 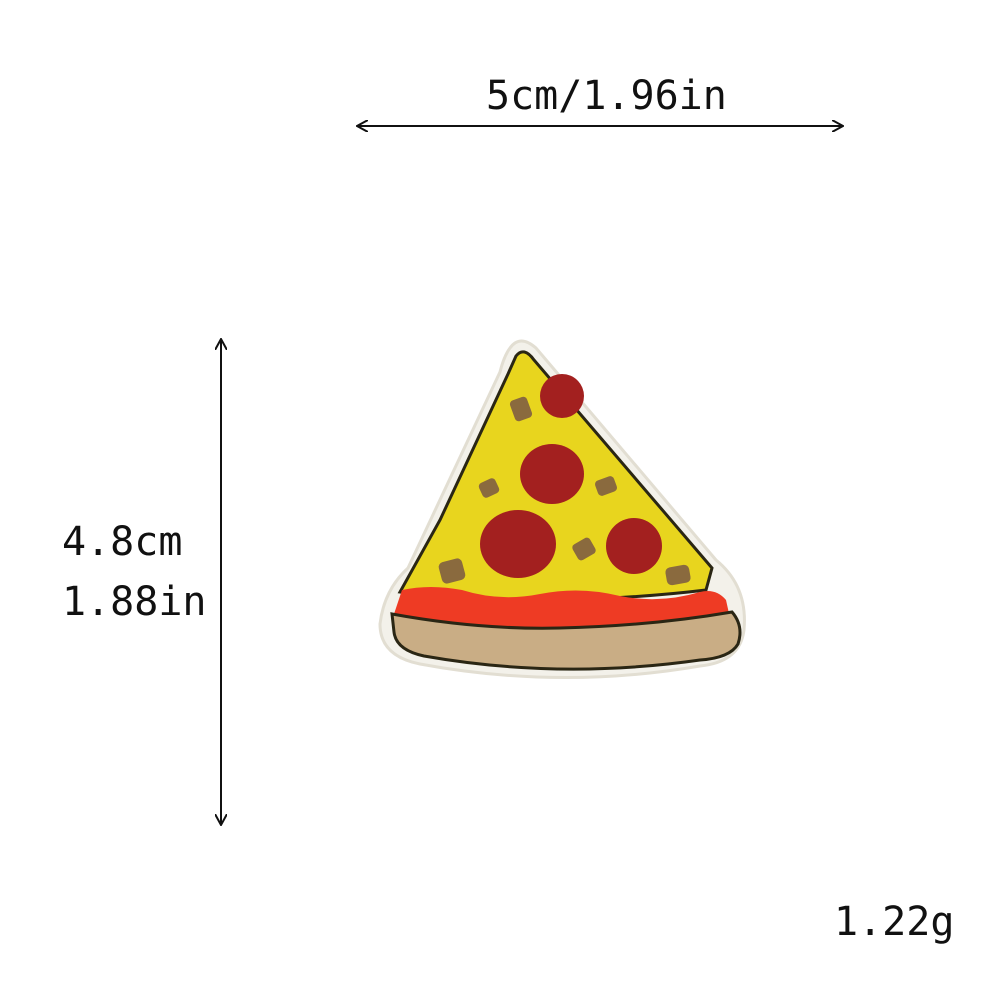 What do you see at coordinates (122, 542) in the screenshot?
I see `height-dimension-cm: 4.8cm` at bounding box center [122, 542].